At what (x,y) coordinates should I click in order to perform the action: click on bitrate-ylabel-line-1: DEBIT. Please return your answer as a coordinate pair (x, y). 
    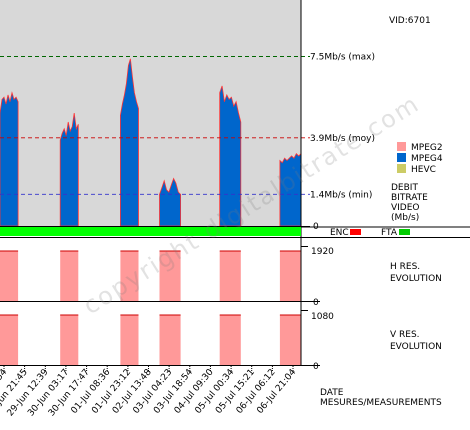
    Looking at the image, I should click on (404, 188).